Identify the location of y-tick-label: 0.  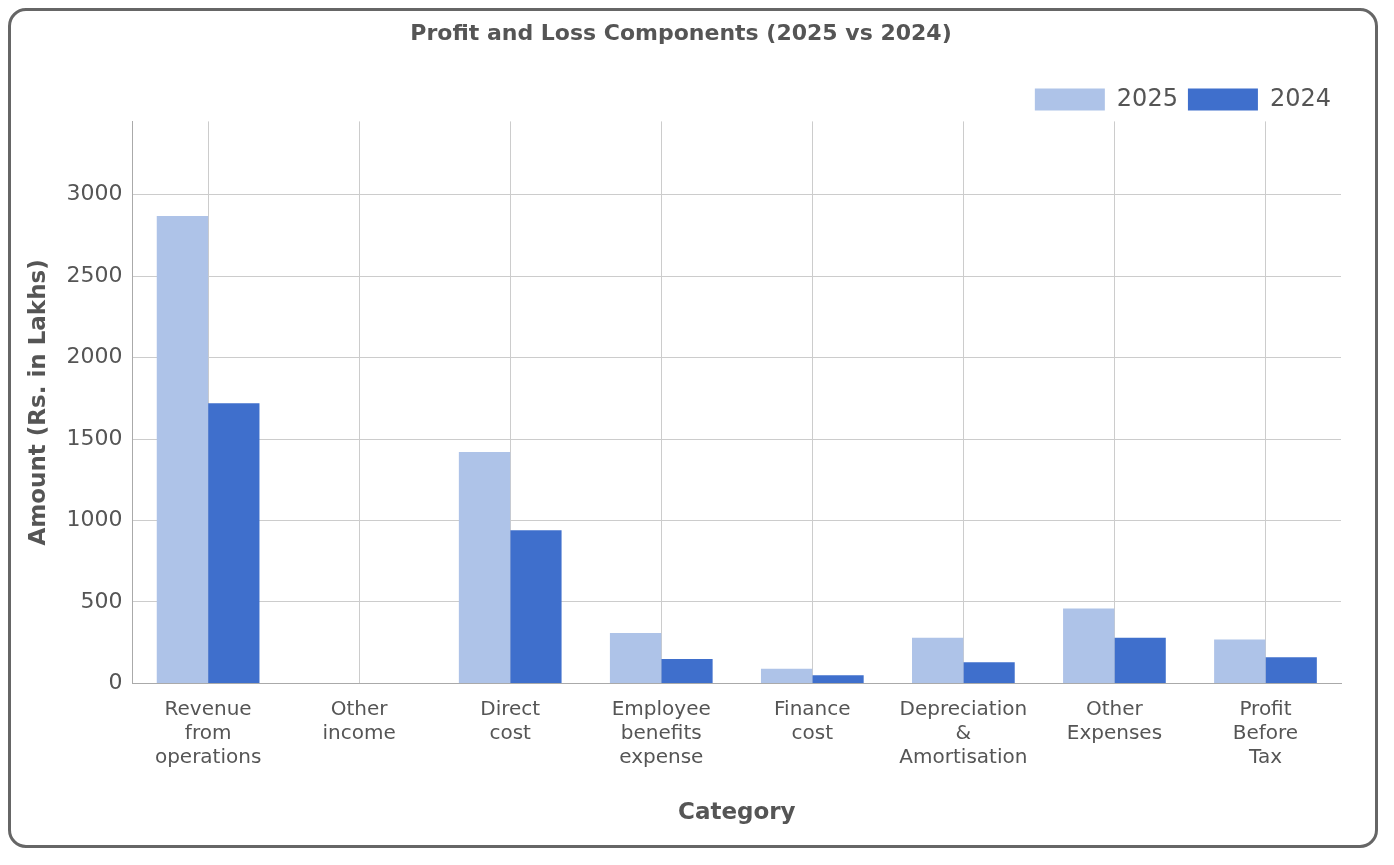
(115, 682).